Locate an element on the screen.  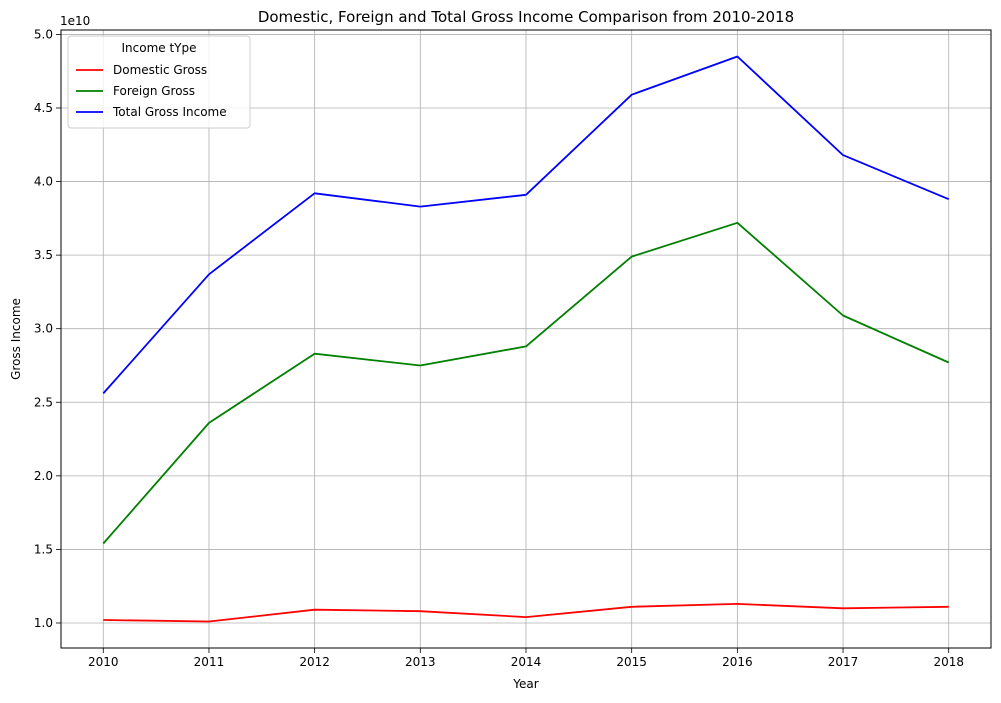
y-offset-label: 1e10 is located at coordinates (75, 21).